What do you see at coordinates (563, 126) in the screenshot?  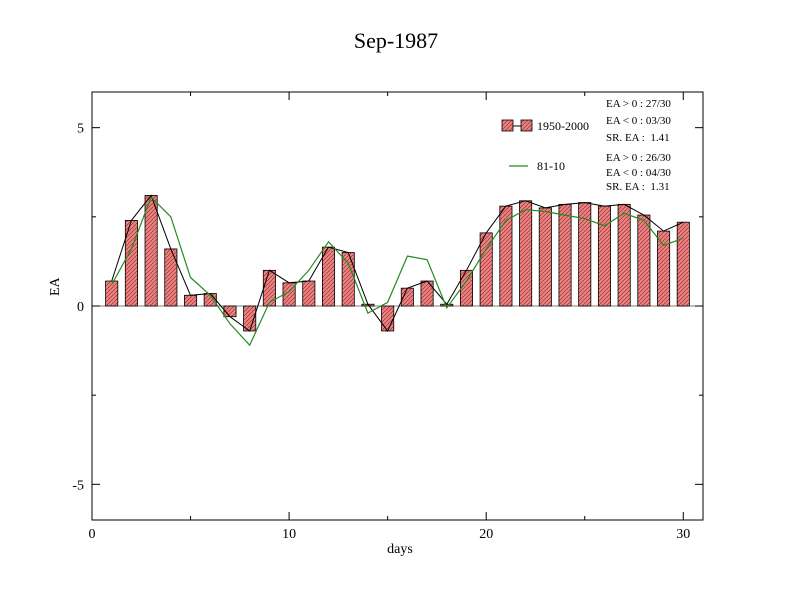 I see `legend-label-1950-2000: 1950-2000` at bounding box center [563, 126].